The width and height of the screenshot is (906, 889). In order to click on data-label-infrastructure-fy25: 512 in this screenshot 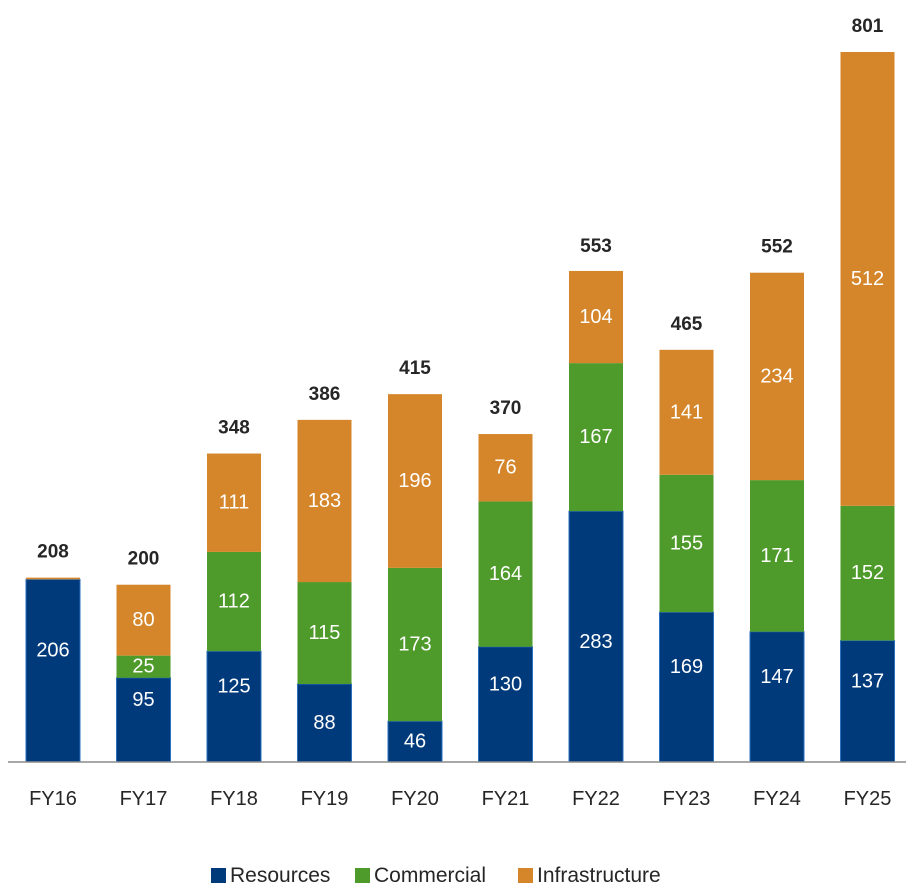, I will do `click(867, 279)`.